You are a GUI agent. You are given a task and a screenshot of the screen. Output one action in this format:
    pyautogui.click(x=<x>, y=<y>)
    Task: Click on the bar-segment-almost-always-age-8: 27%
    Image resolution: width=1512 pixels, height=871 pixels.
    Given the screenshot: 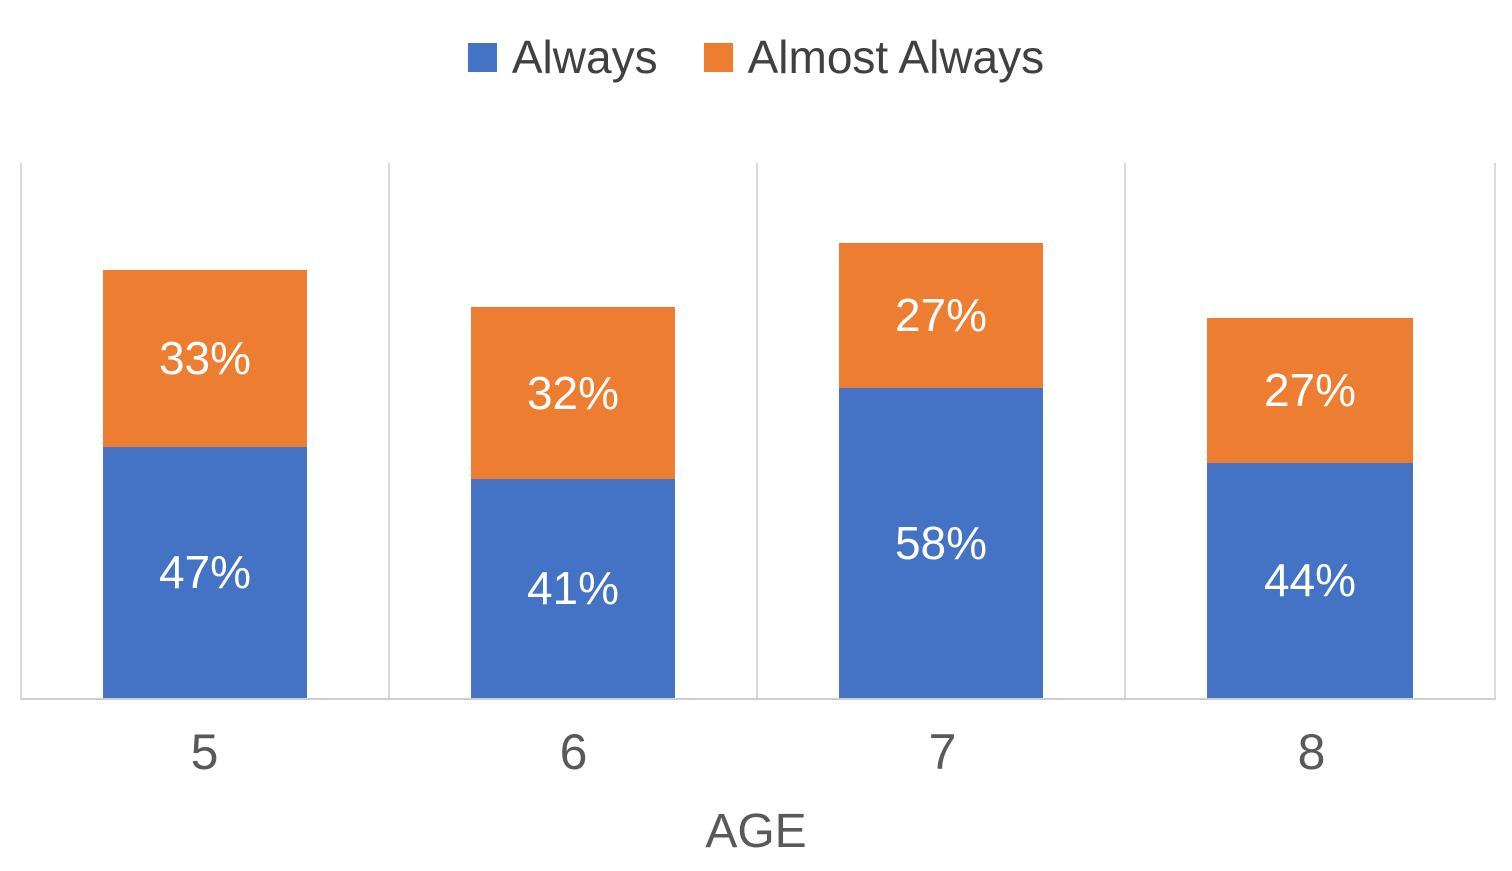 What is the action you would take?
    pyautogui.click(x=1310, y=390)
    